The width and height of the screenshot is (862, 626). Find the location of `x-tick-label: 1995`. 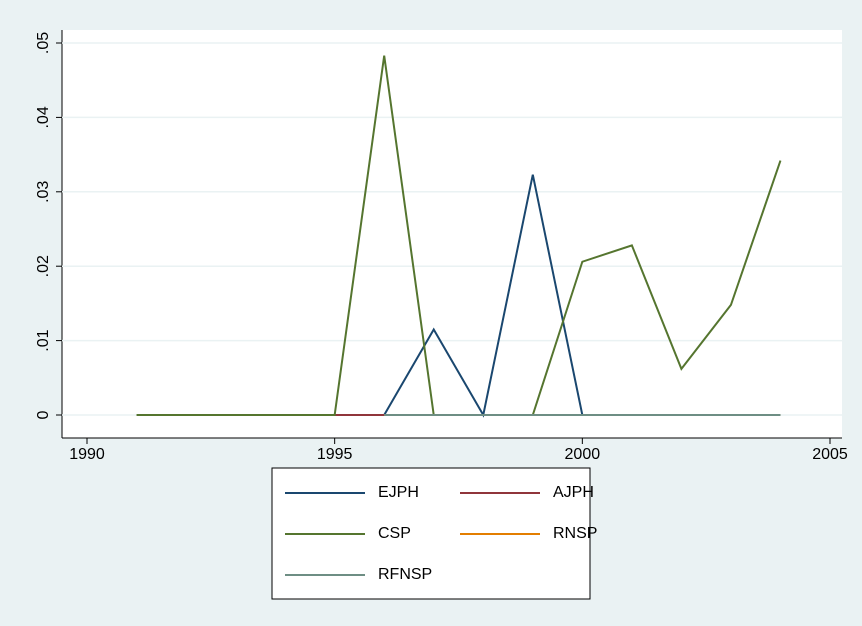

x-tick-label: 1995 is located at coordinates (335, 454).